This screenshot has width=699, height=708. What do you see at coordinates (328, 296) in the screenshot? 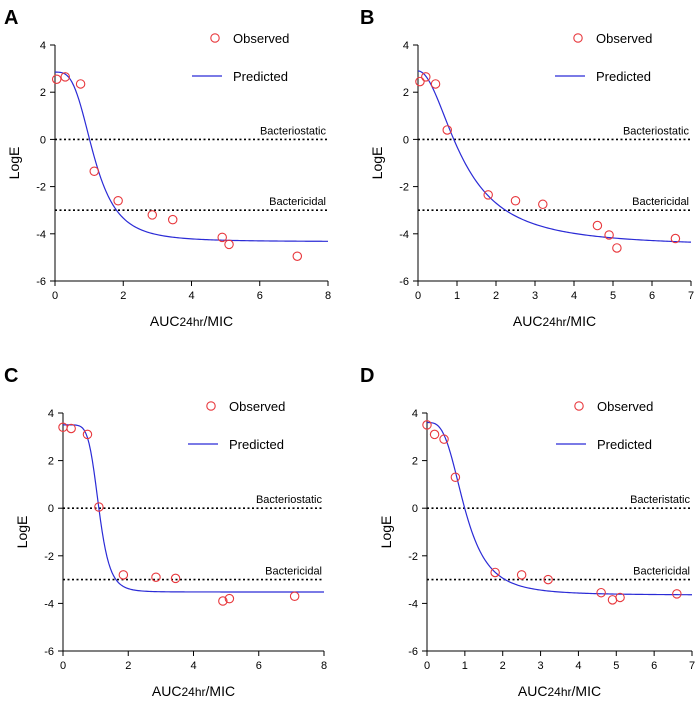
I see `x-tick-label: 8` at bounding box center [328, 296].